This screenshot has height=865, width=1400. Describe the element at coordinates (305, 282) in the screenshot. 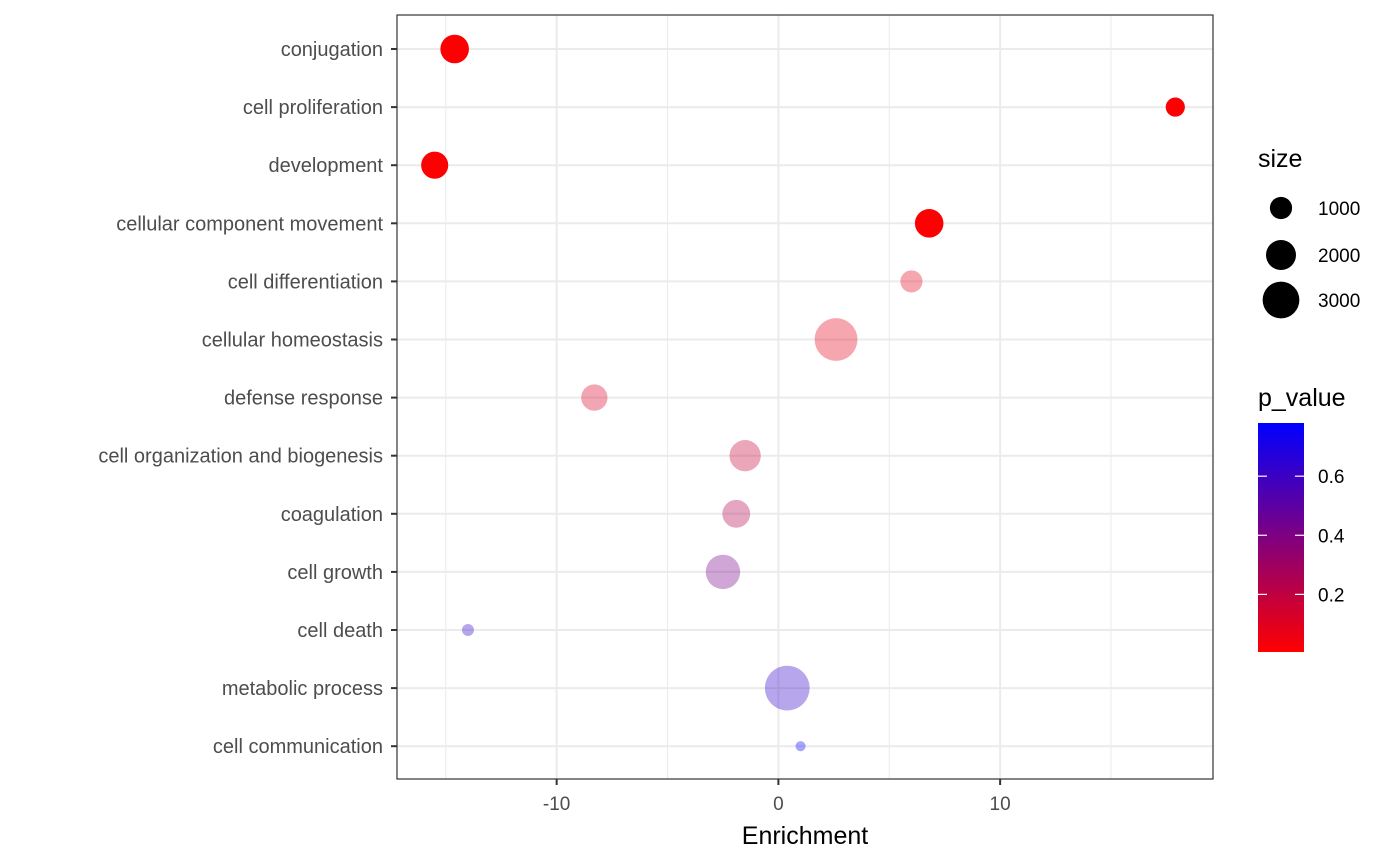

I see `y-tick-label: cell differentiation` at that location.